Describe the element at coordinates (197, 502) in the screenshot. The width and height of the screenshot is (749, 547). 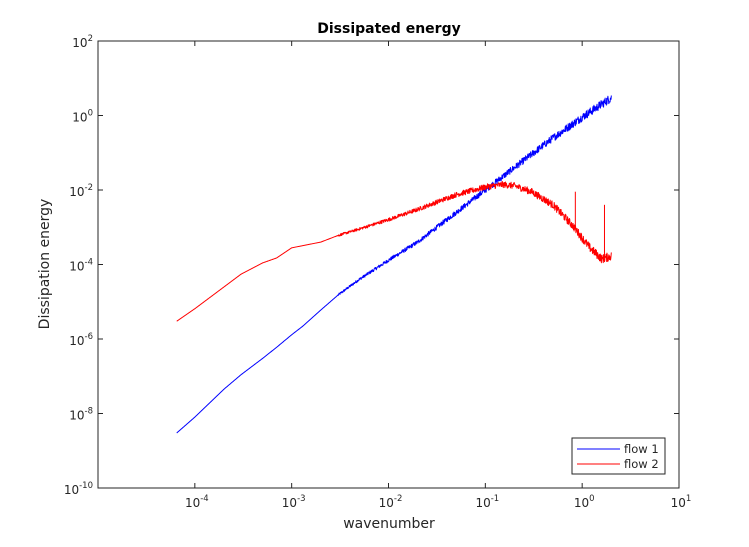
I see `x-tick-label: 10⁻⁴` at that location.